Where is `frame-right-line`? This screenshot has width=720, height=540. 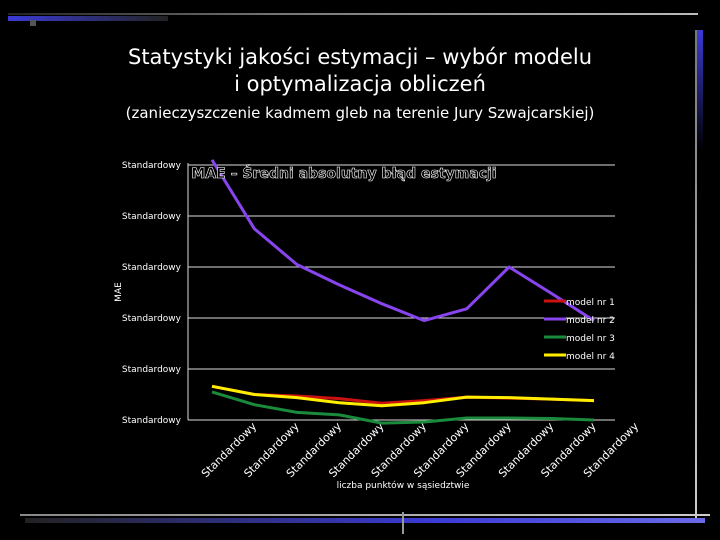 frame-right-line is located at coordinates (696, 275).